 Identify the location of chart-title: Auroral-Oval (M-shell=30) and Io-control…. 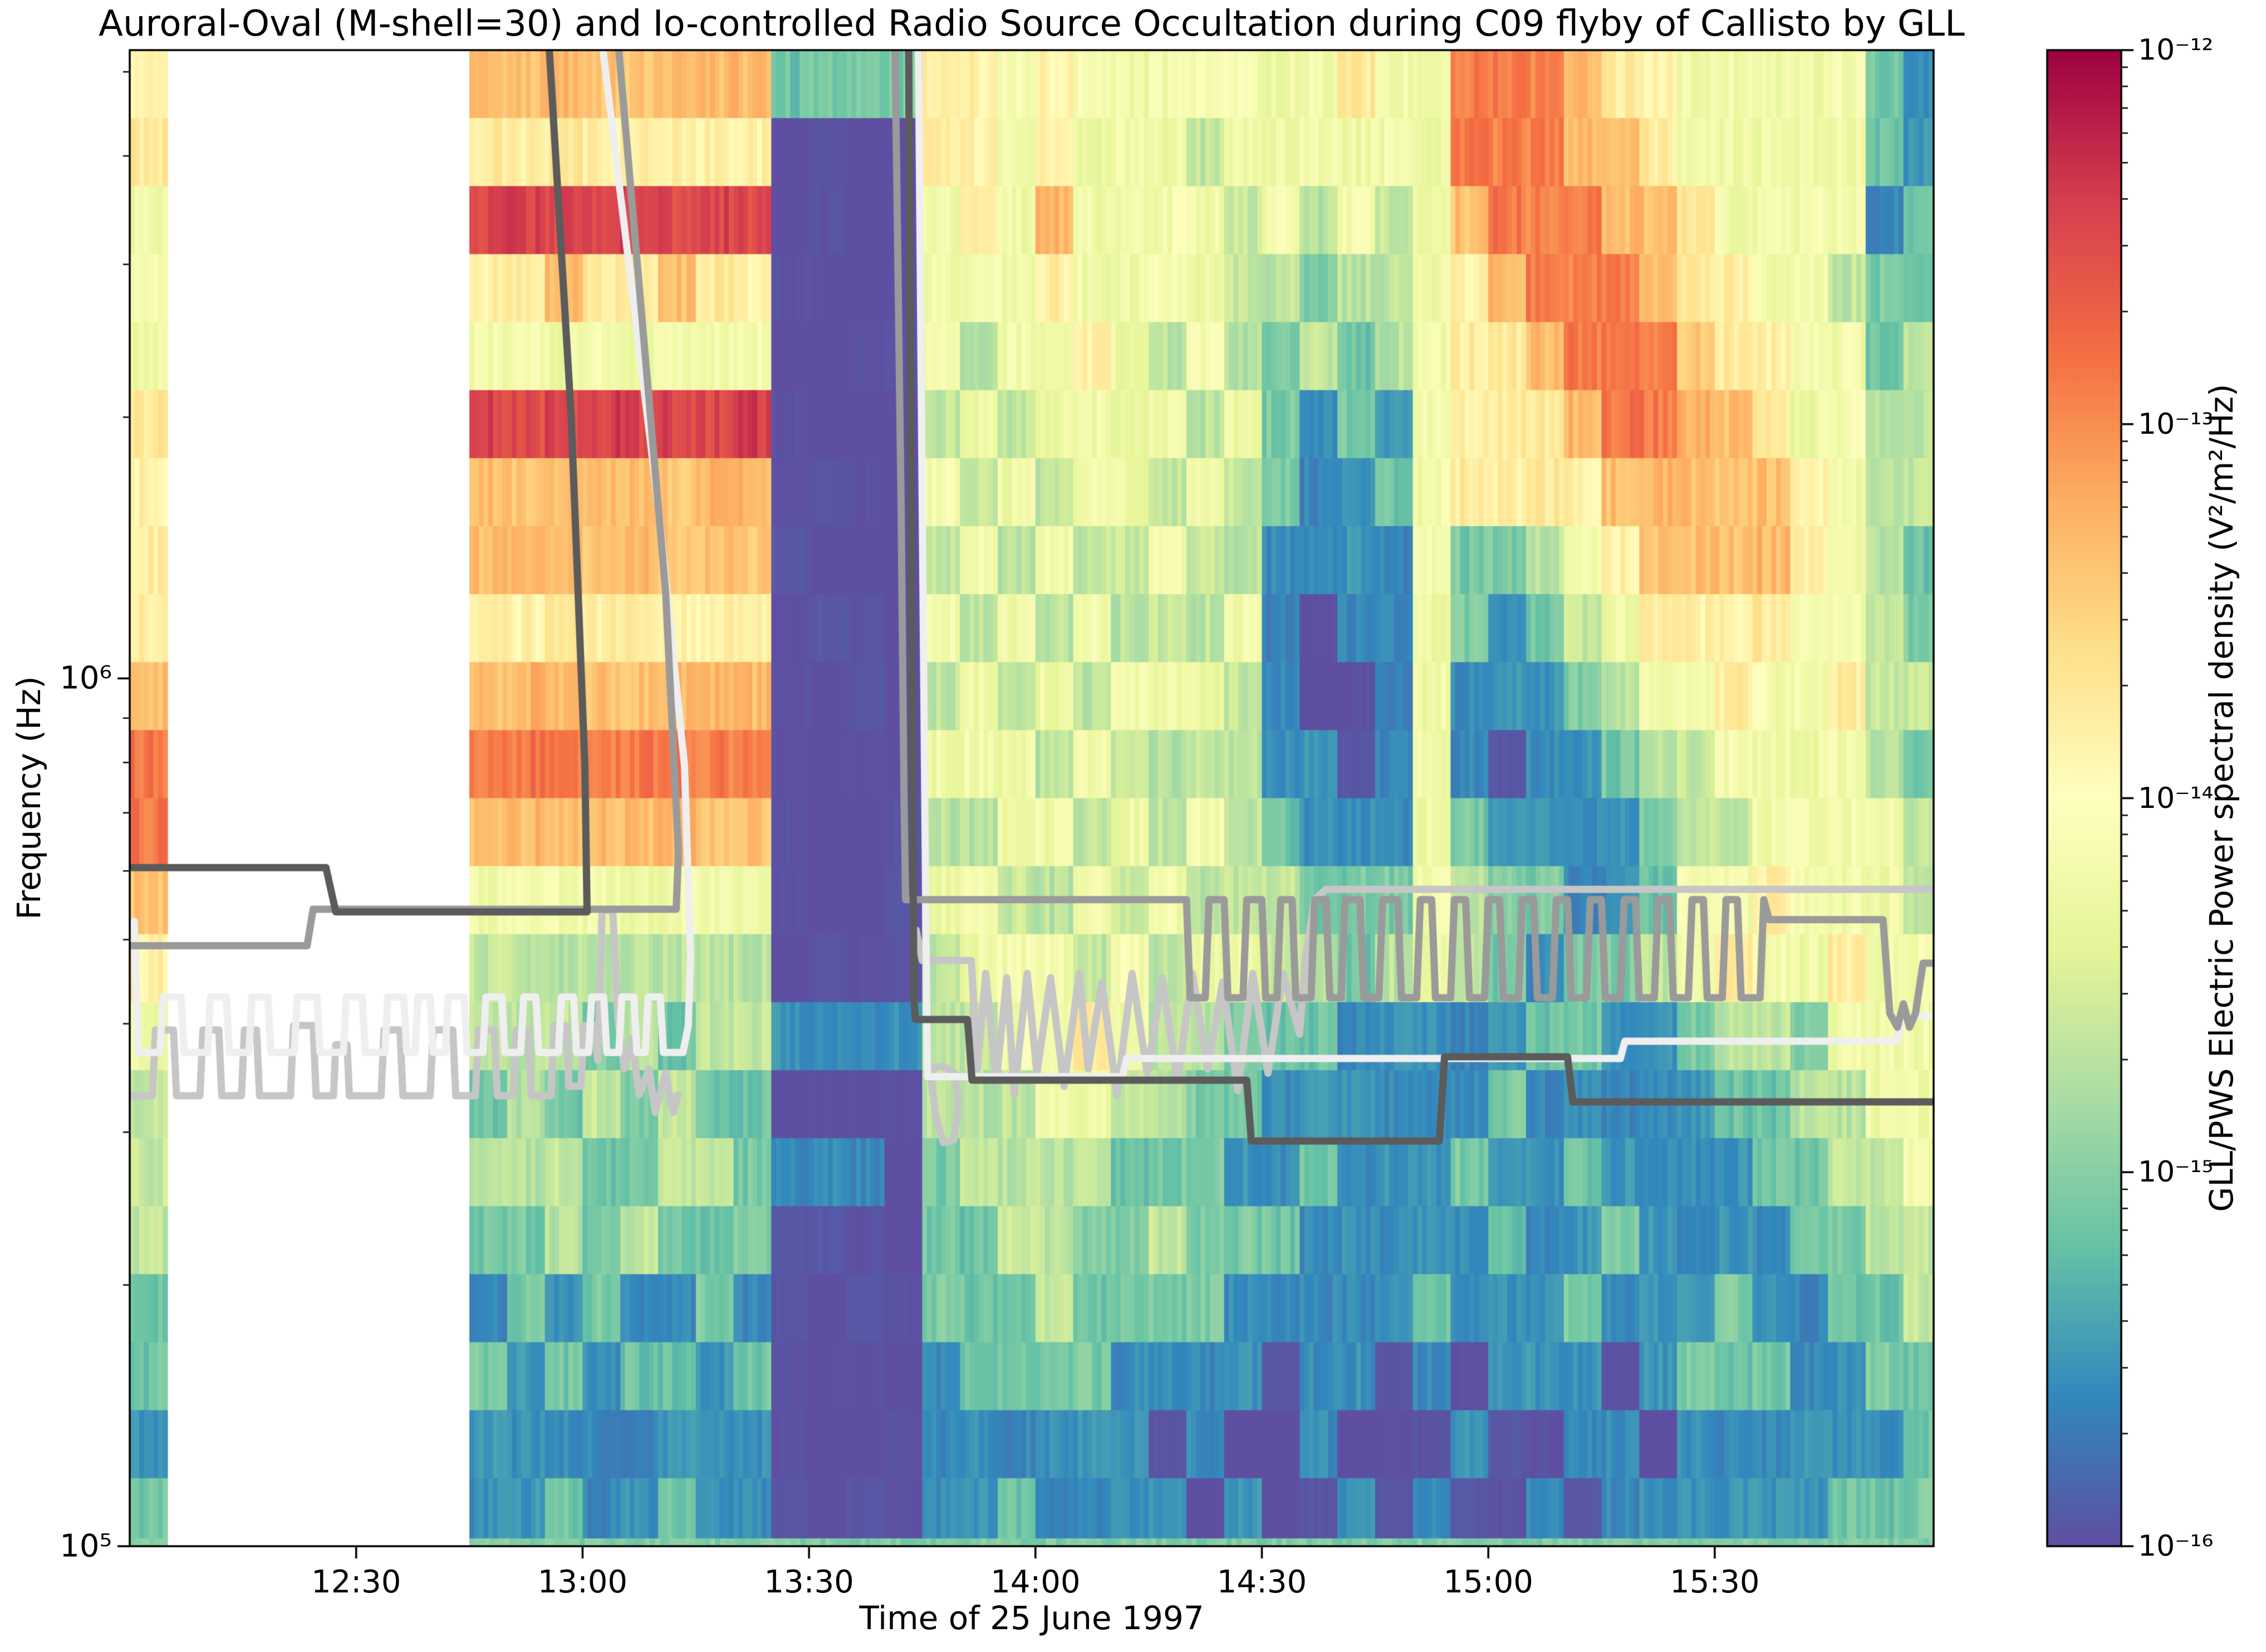
(1032, 24).